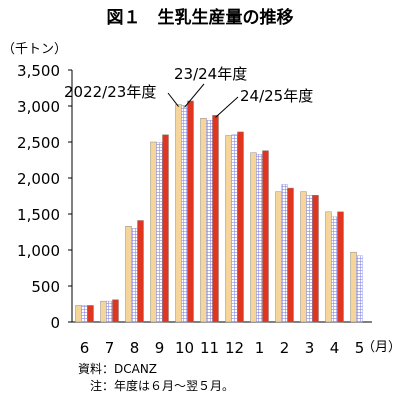 The image size is (400, 400). What do you see at coordinates (38, 215) in the screenshot?
I see `y-tick-label: 1,500` at bounding box center [38, 215].